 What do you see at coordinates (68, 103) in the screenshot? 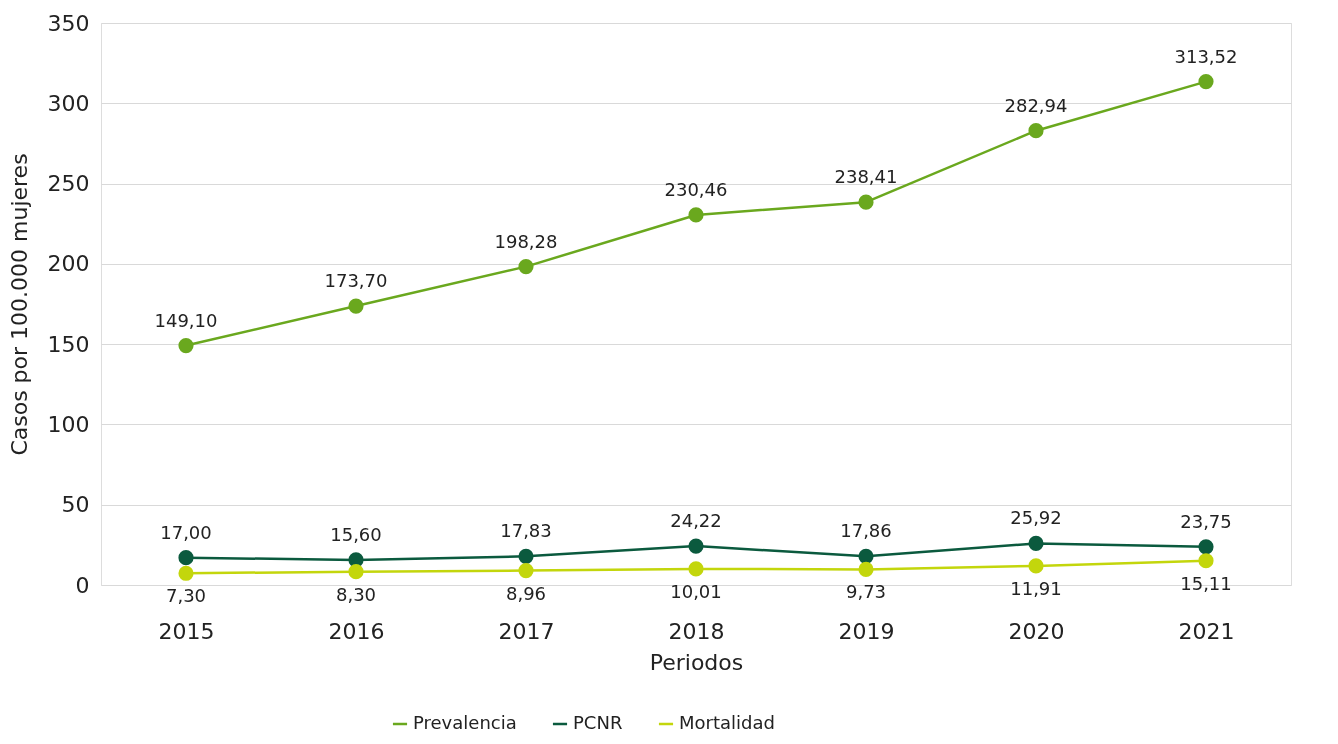
I see `y-tick-label: 300` at bounding box center [68, 103].